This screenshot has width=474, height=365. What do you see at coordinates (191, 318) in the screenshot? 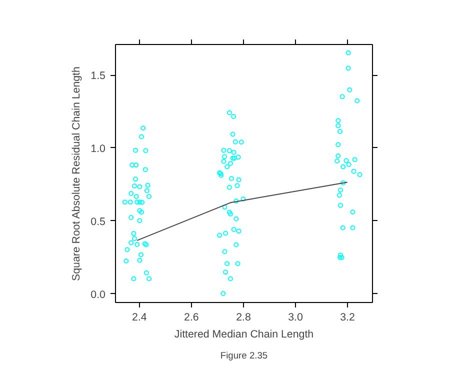
I see `x-tick-label: 2.6` at bounding box center [191, 318].